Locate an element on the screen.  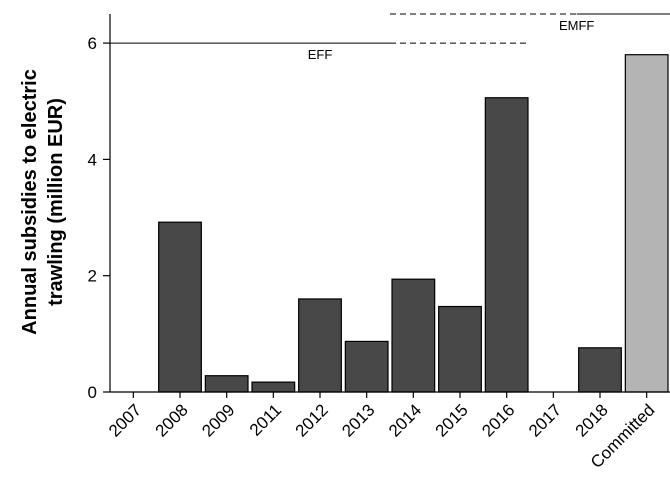
bar-2012 is located at coordinates (320, 345).